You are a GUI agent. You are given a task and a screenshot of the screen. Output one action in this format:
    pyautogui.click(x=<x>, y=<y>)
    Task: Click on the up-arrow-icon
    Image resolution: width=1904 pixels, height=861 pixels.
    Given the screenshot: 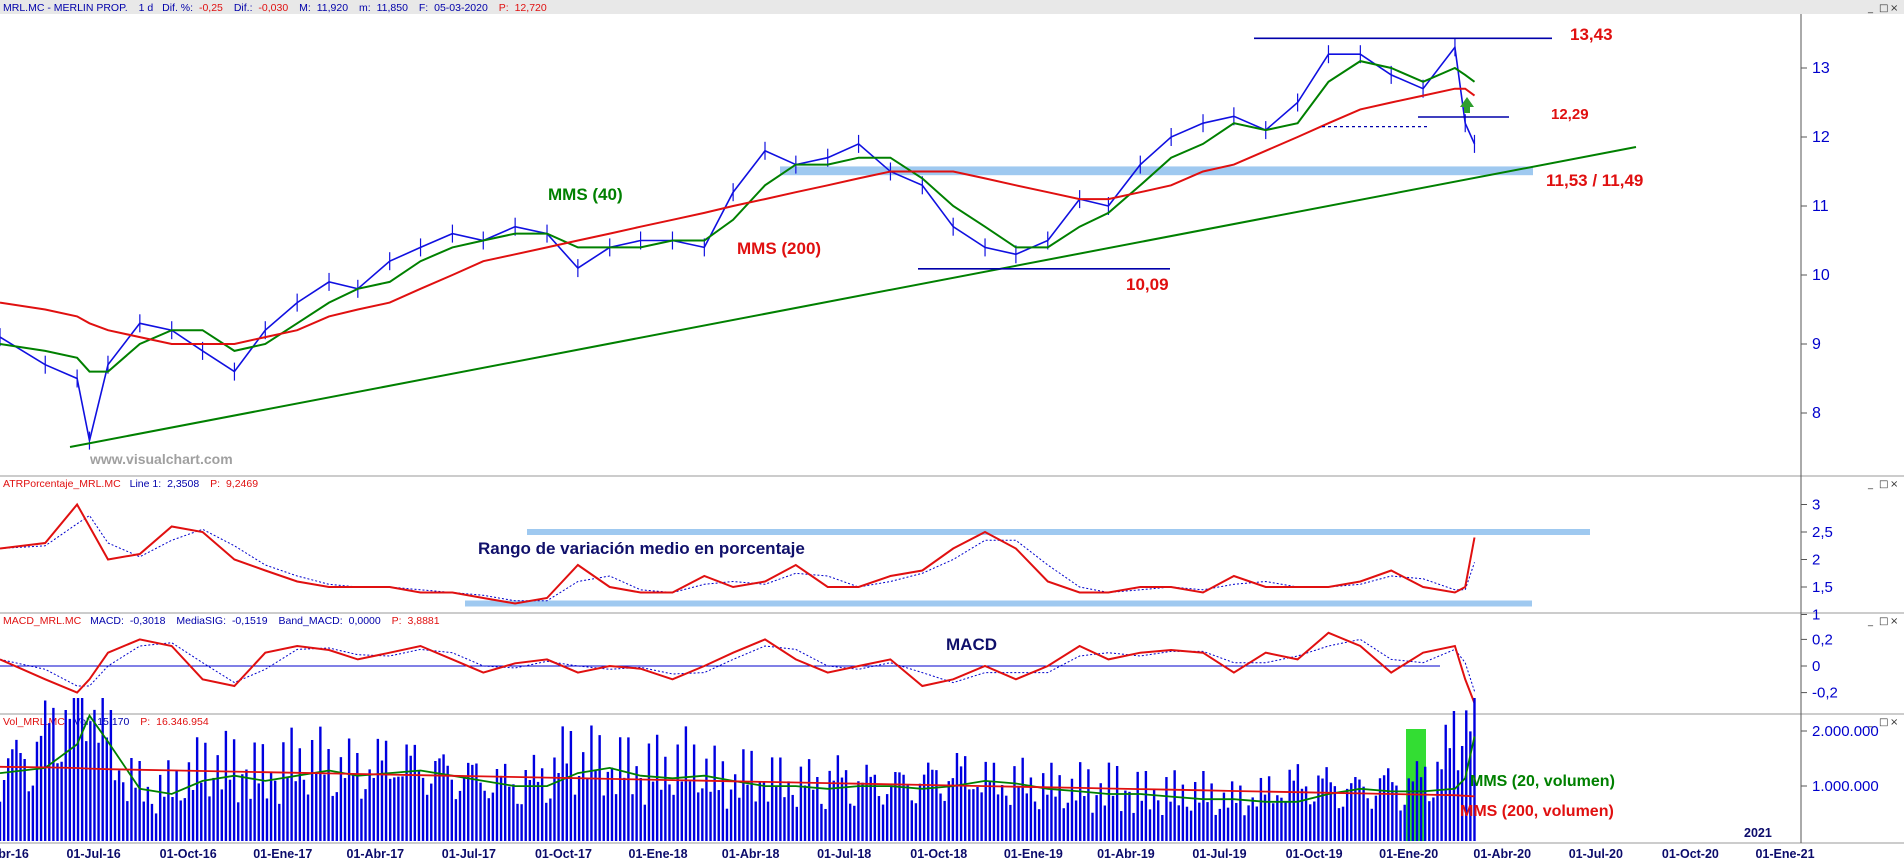 What is the action you would take?
    pyautogui.click(x=1467, y=105)
    